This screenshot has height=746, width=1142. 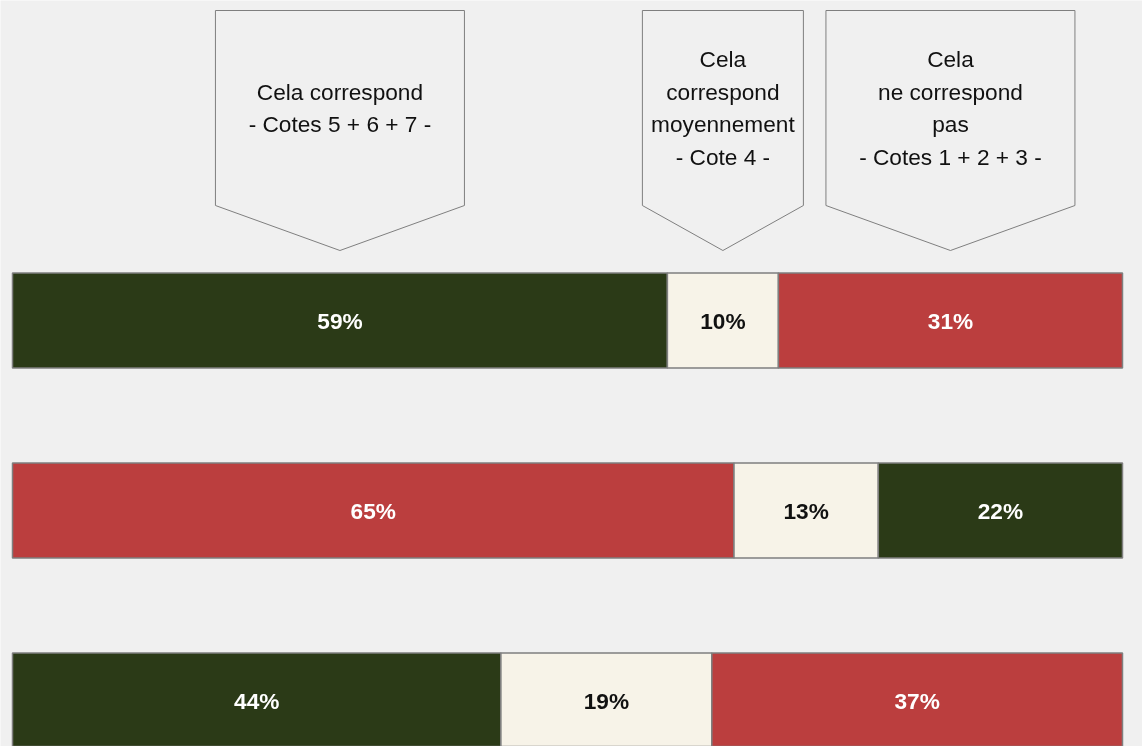 I want to click on data-label: 22%, so click(x=1000, y=510).